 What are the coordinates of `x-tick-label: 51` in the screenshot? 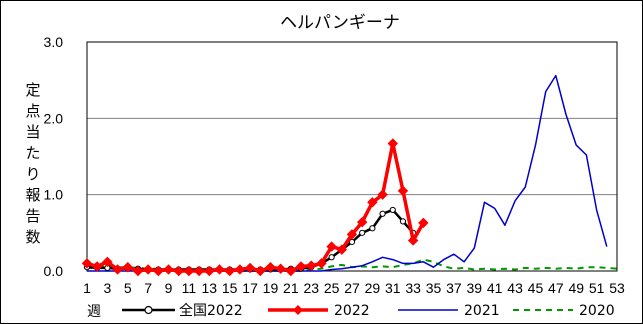 It's located at (597, 288).